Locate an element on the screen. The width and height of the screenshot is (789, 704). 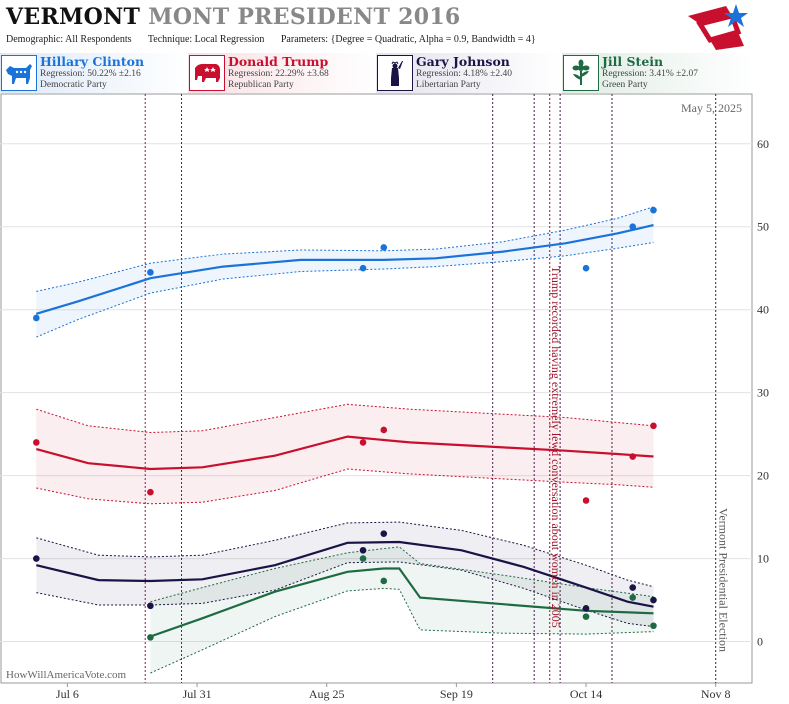
x-tick-label: Aug 25 is located at coordinates (327, 694).